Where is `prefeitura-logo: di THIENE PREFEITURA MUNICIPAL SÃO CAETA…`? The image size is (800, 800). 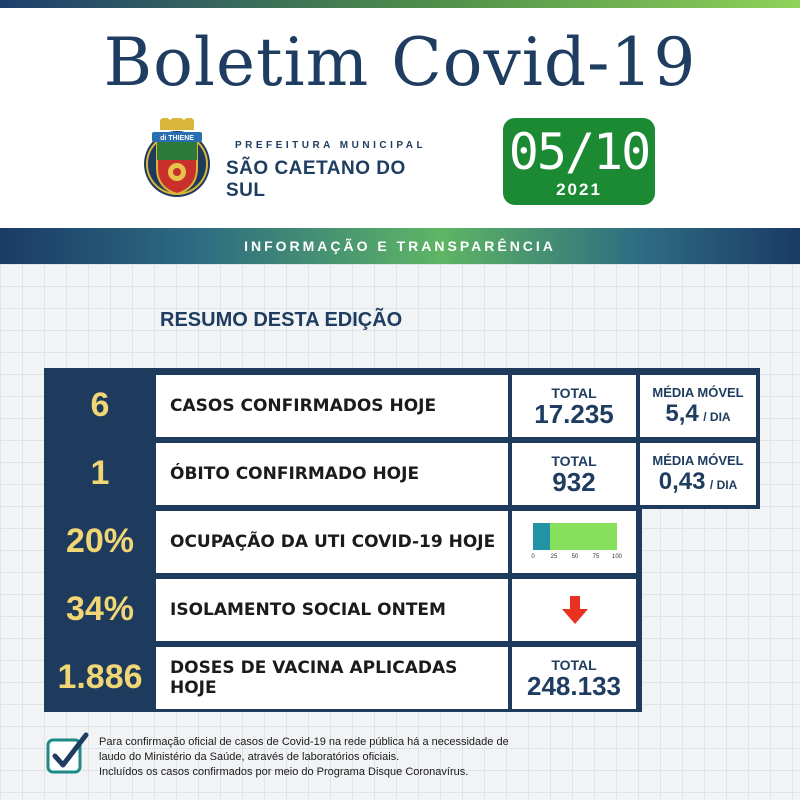
prefeitura-logo: di THIENE PREFEITURA MUNICIPAL SÃO CAETA… is located at coordinates (290, 163).